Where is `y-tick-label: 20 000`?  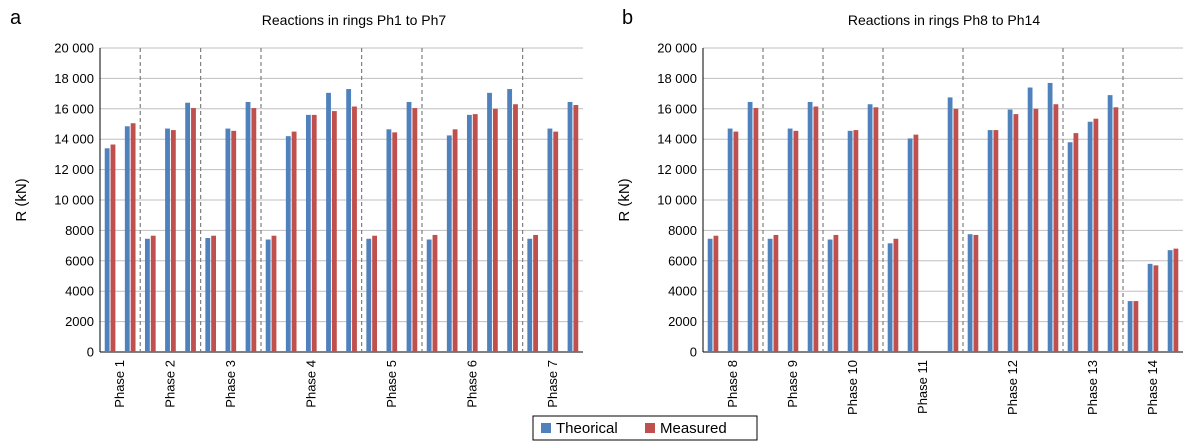 y-tick-label: 20 000 is located at coordinates (74, 48).